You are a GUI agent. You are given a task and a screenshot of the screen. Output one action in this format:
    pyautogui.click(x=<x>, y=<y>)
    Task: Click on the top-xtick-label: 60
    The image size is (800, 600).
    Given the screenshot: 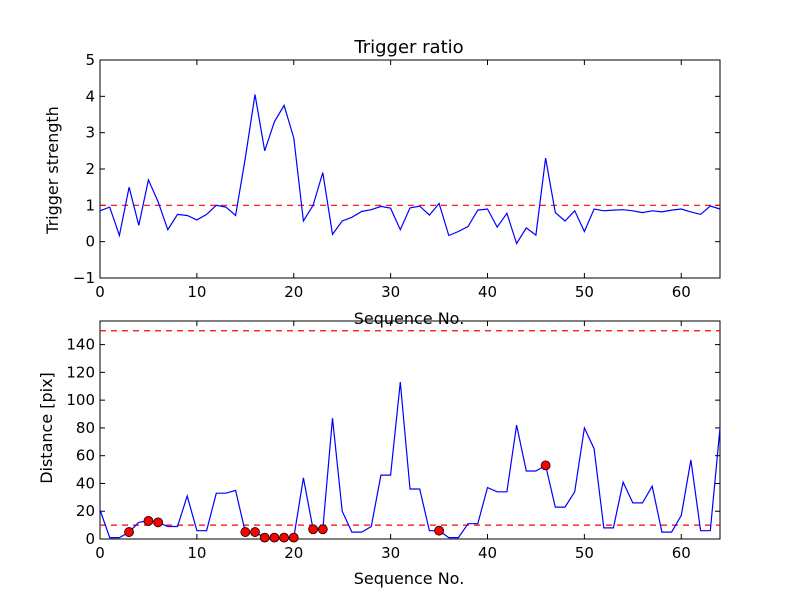 What is the action you would take?
    pyautogui.click(x=681, y=292)
    